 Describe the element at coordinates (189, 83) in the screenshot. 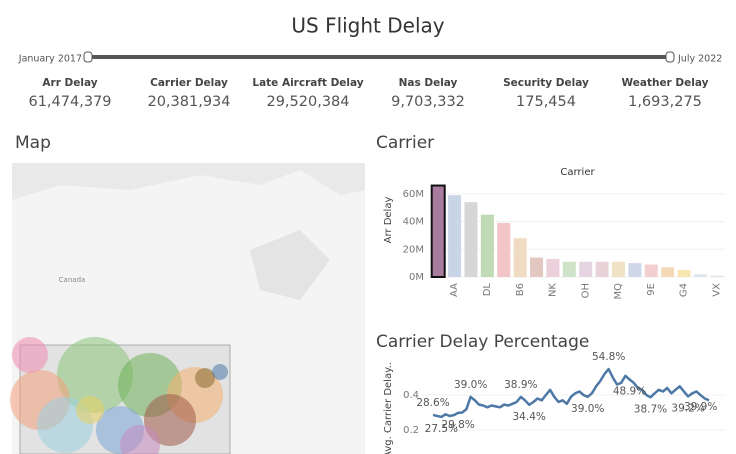

I see `kpi-label: Carrier Delay` at that location.